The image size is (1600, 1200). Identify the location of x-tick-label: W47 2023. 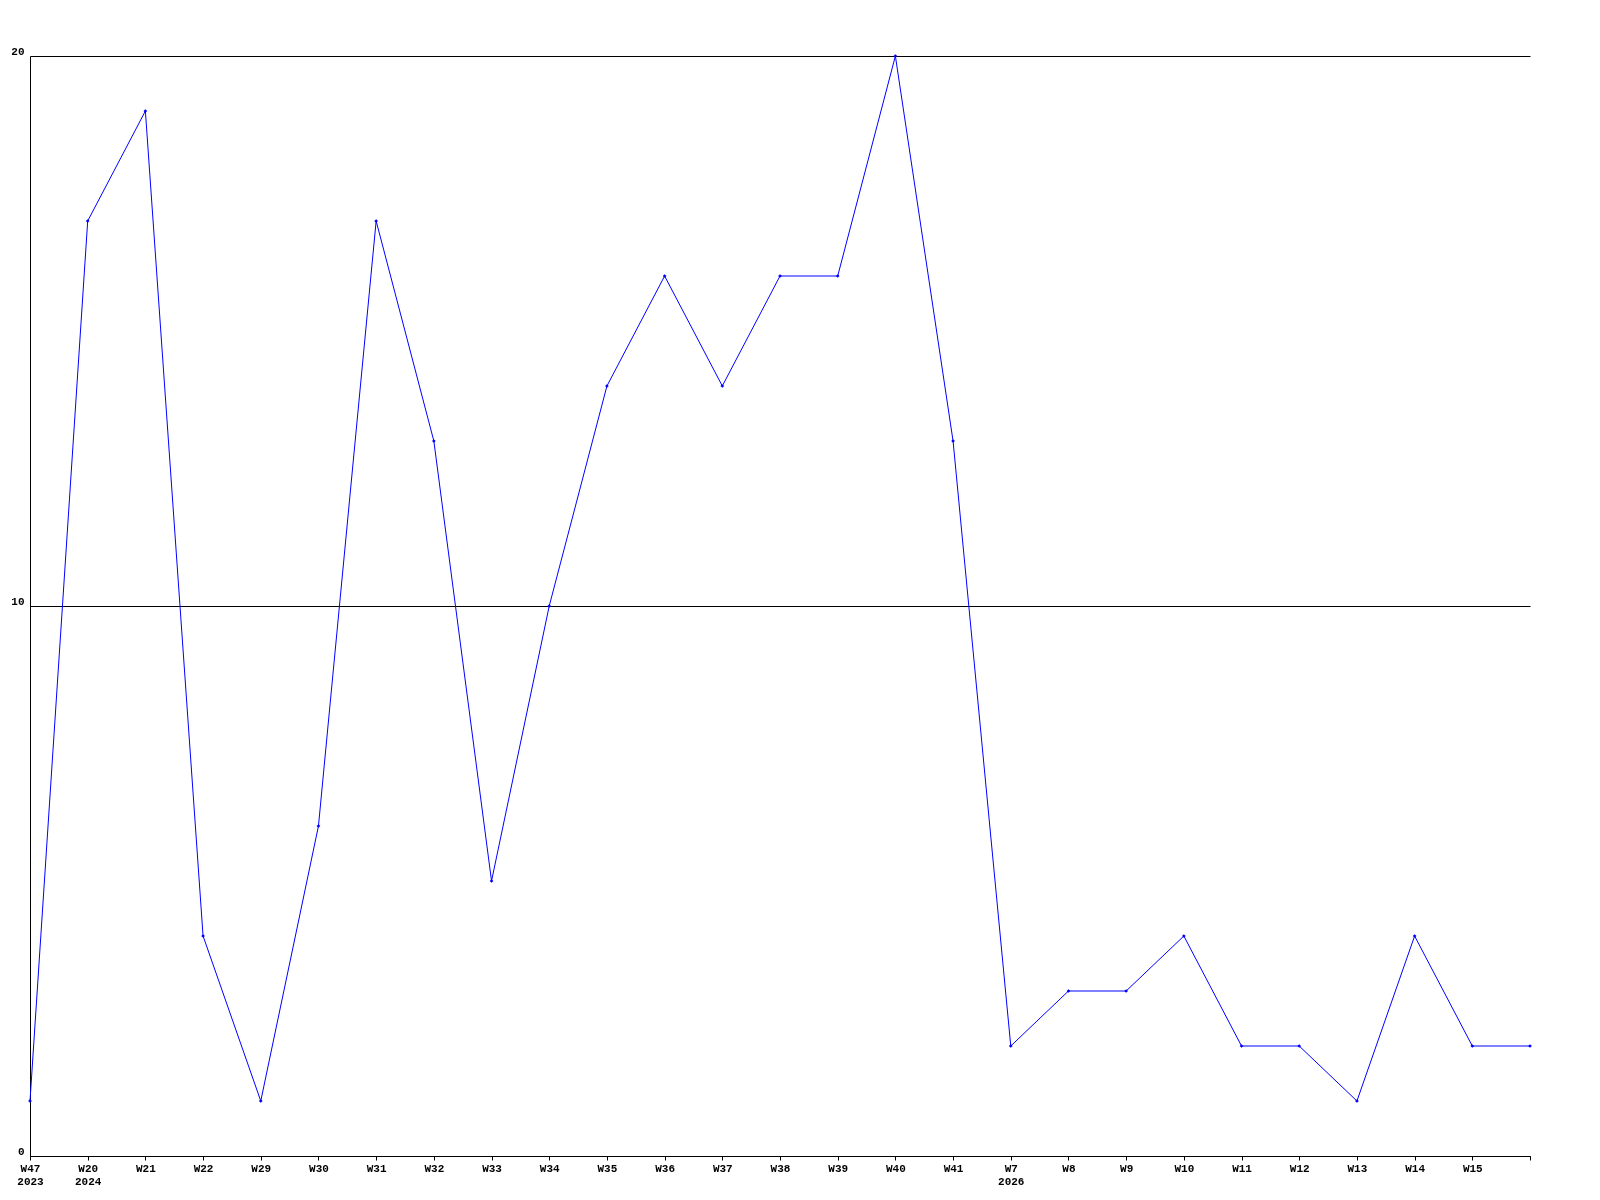
(31, 1175).